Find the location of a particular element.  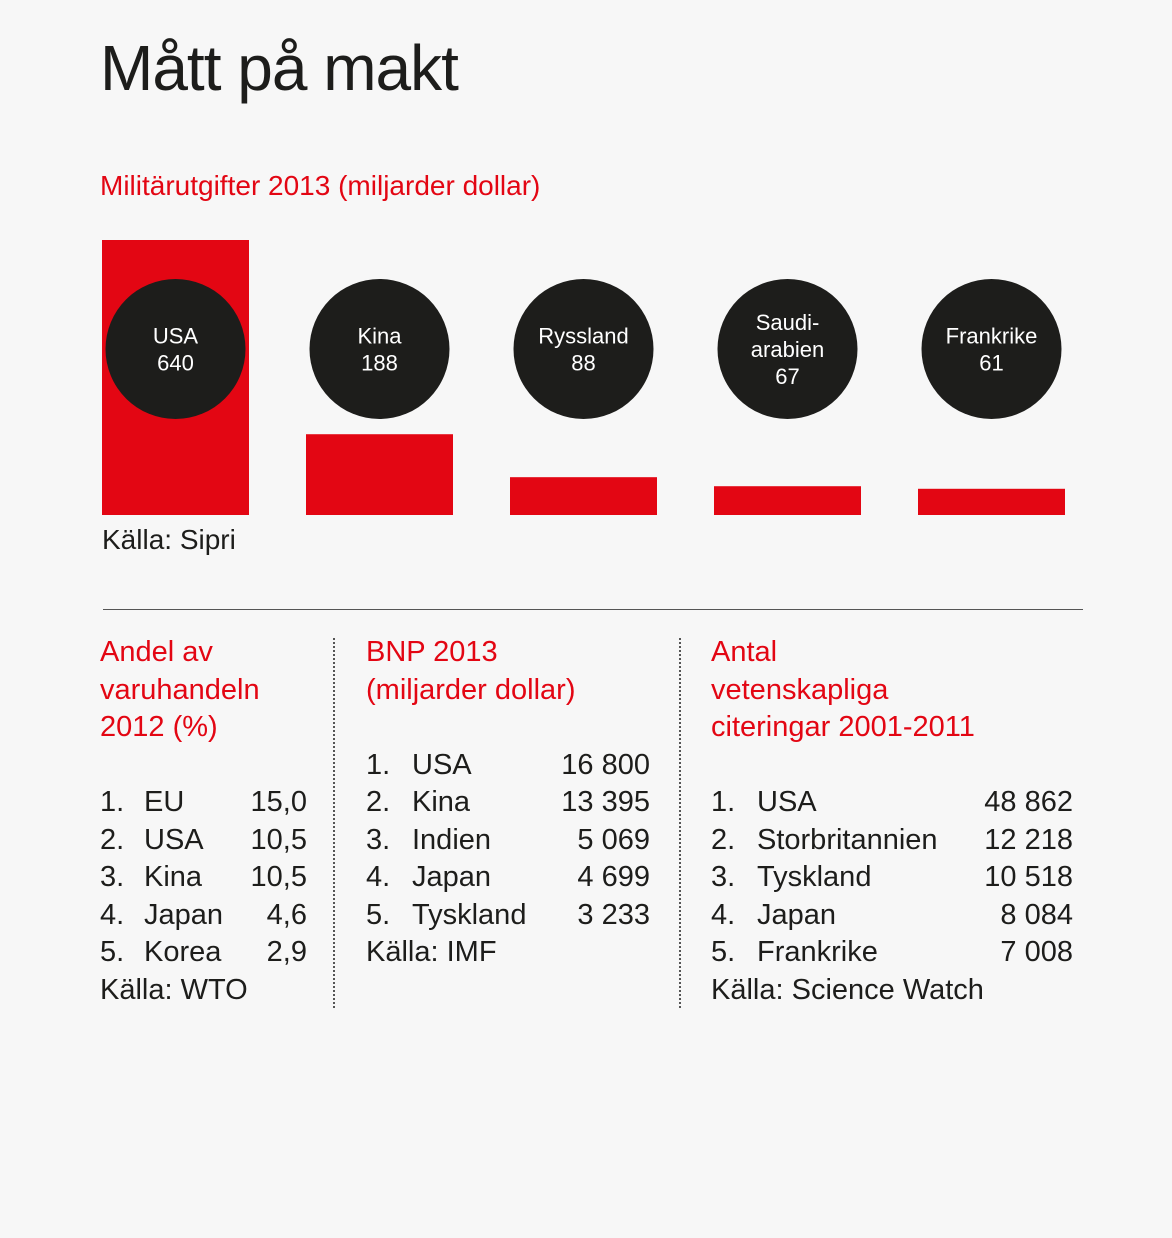

citations-value: 12 218 is located at coordinates (1028, 839).